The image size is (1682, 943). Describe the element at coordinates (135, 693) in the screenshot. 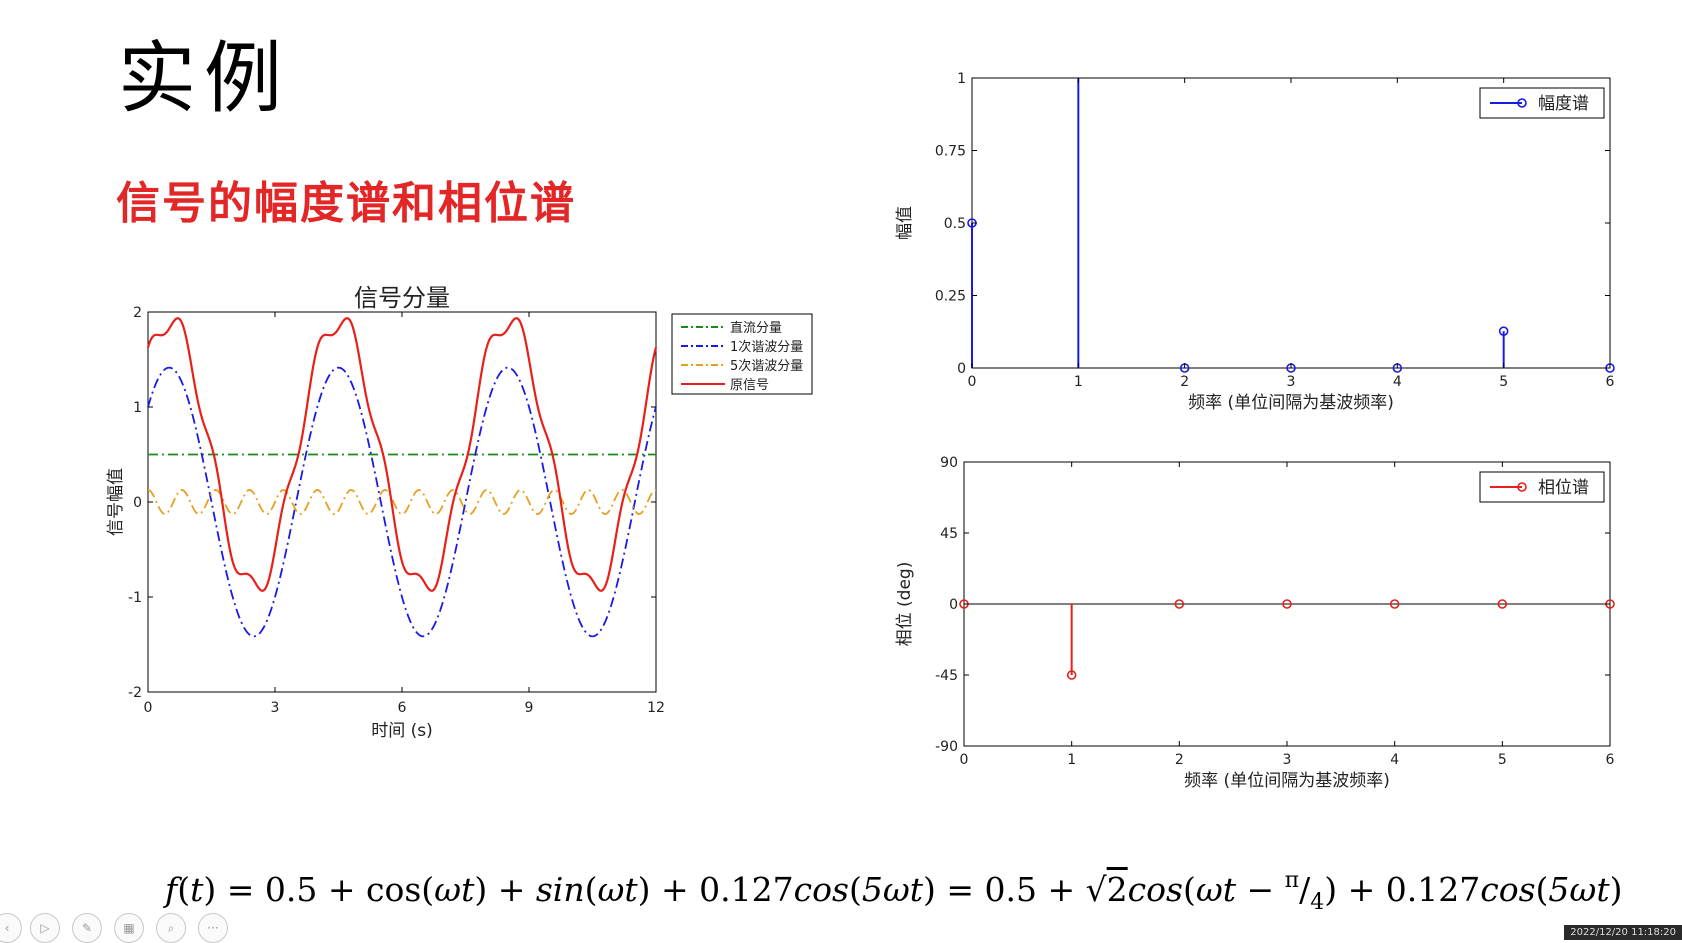

I see `y-tick-label: -2` at that location.